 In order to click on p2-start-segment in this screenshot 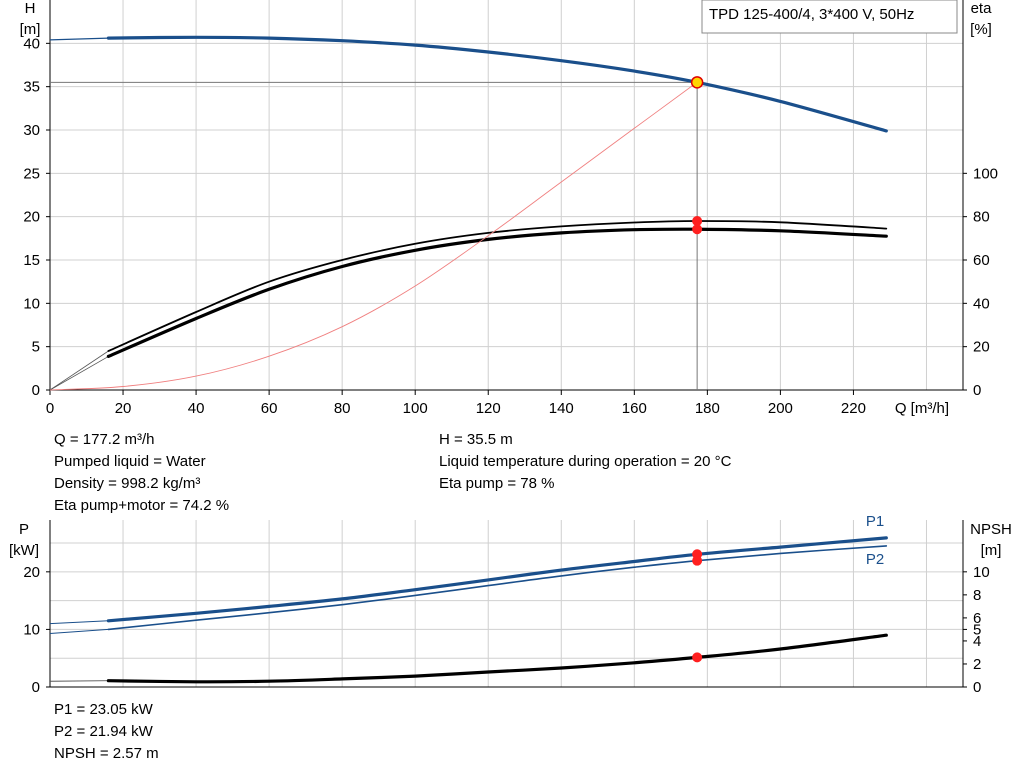, I will do `click(79, 631)`.